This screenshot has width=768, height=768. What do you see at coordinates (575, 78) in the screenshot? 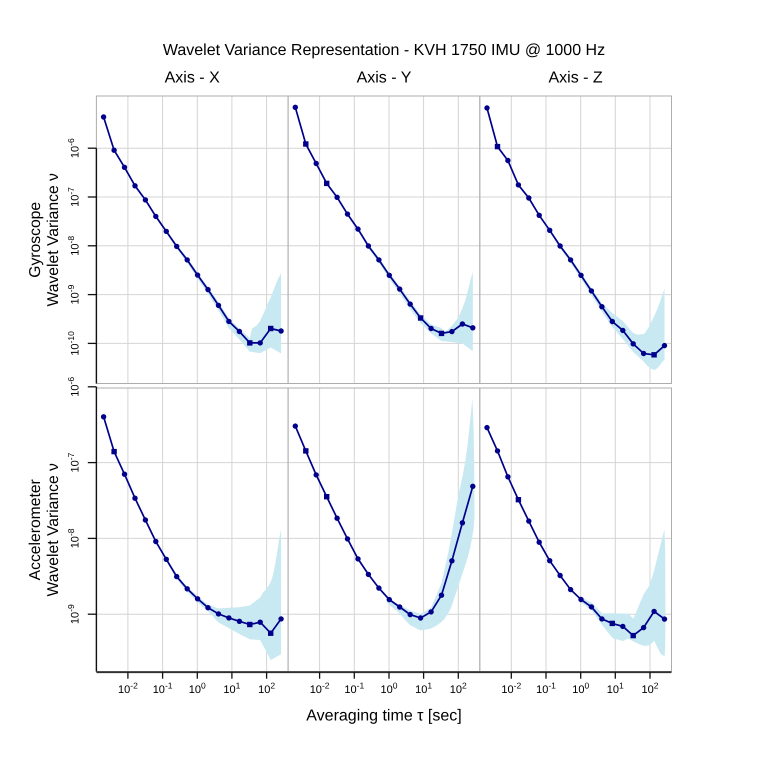
I see `svg-text: Axis - Z` at bounding box center [575, 78].